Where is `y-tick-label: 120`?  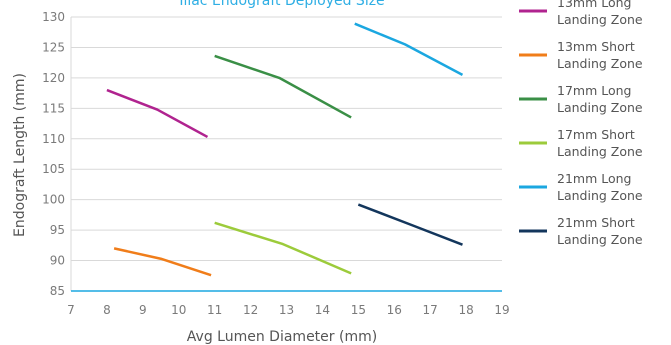
y-tick-label: 120 is located at coordinates (53, 78).